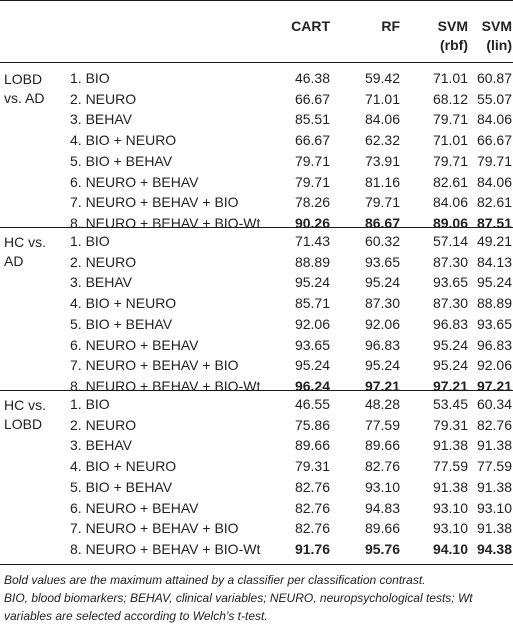 The height and width of the screenshot is (629, 513). Describe the element at coordinates (312, 78) in the screenshot. I see `accuracy-value: 46.38` at that location.